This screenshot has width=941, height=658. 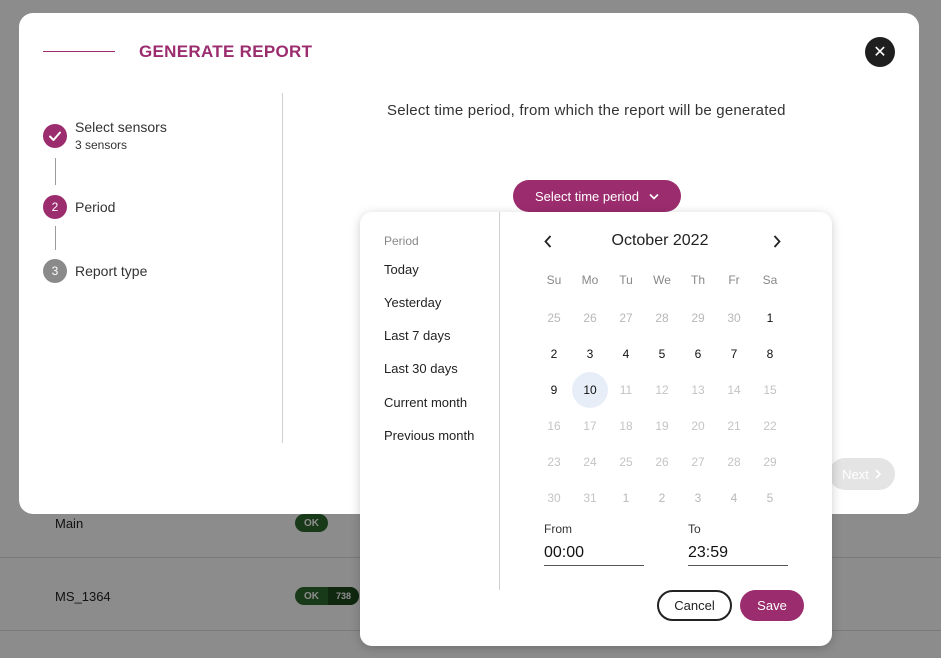 What do you see at coordinates (95, 207) in the screenshot?
I see `step-2-label: Period` at bounding box center [95, 207].